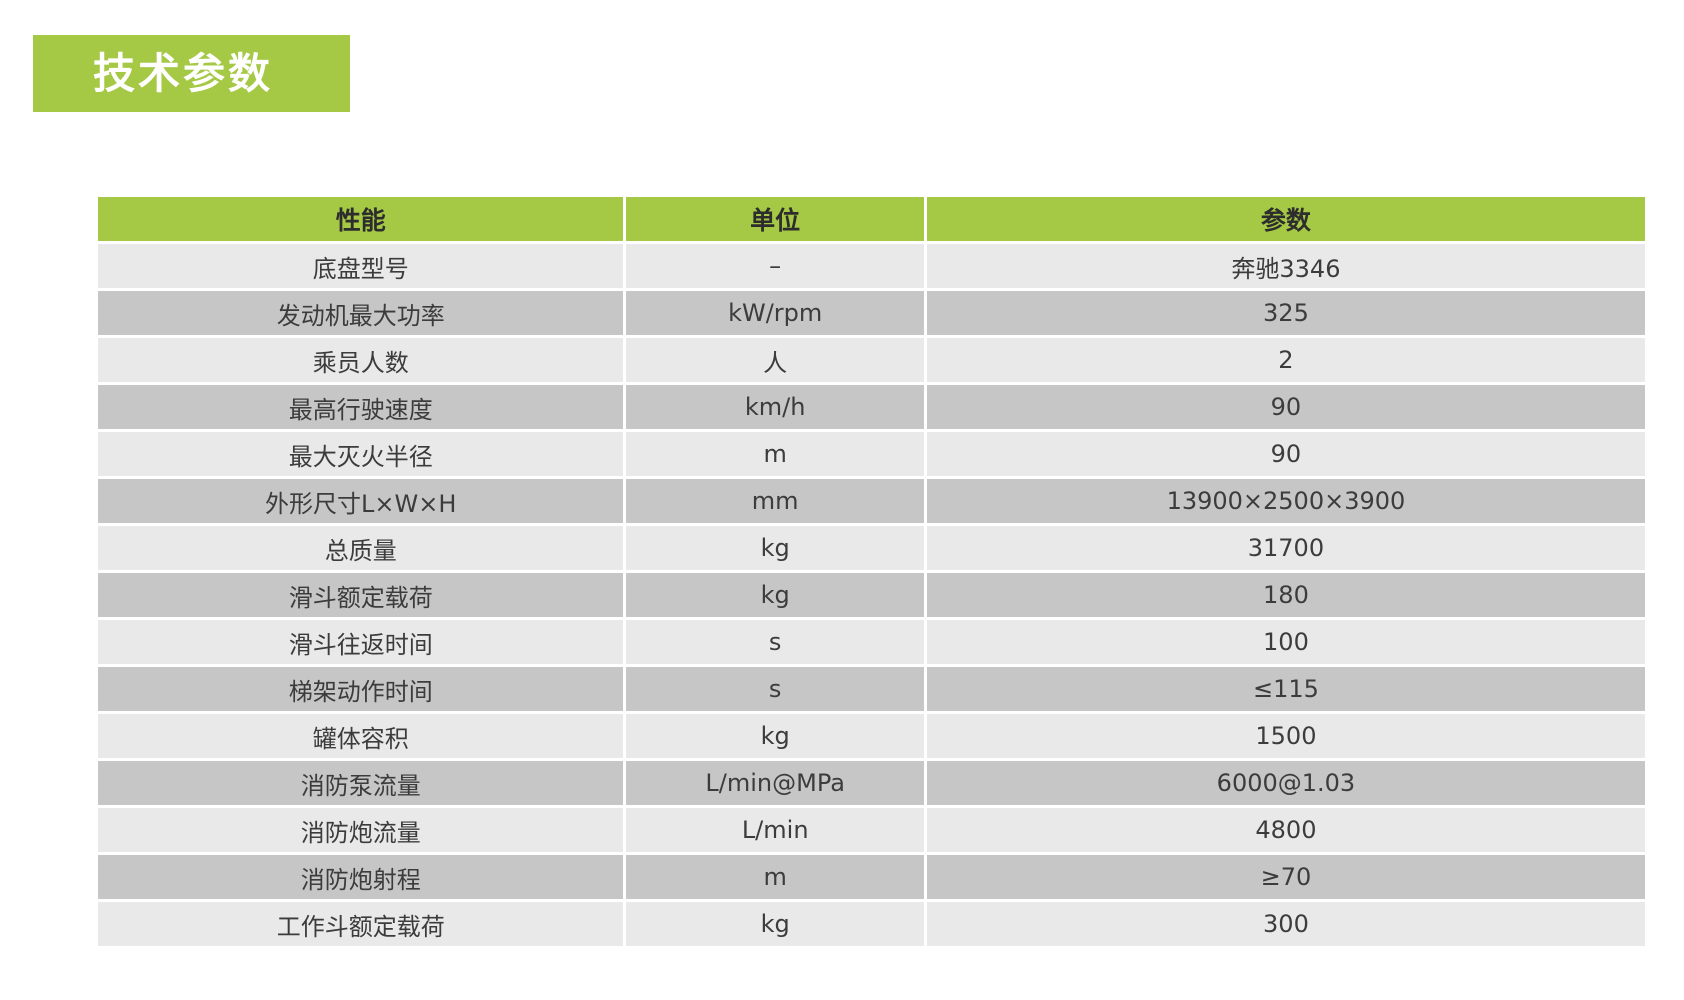  Describe the element at coordinates (775, 266) in the screenshot. I see `spec-unit-cell: –` at that location.